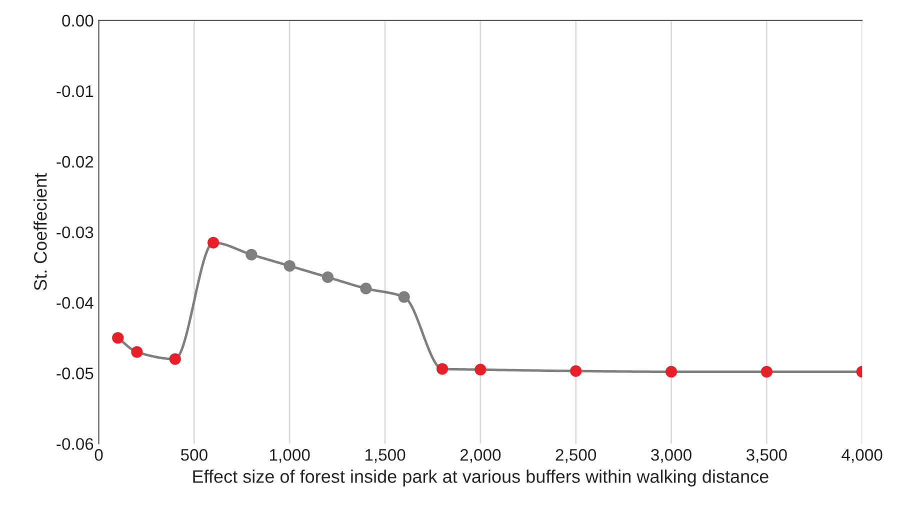 This screenshot has height=510, width=898. I want to click on x-axis-title: Effect size of forest inside park at various buffers within walking distance, so click(480, 478).